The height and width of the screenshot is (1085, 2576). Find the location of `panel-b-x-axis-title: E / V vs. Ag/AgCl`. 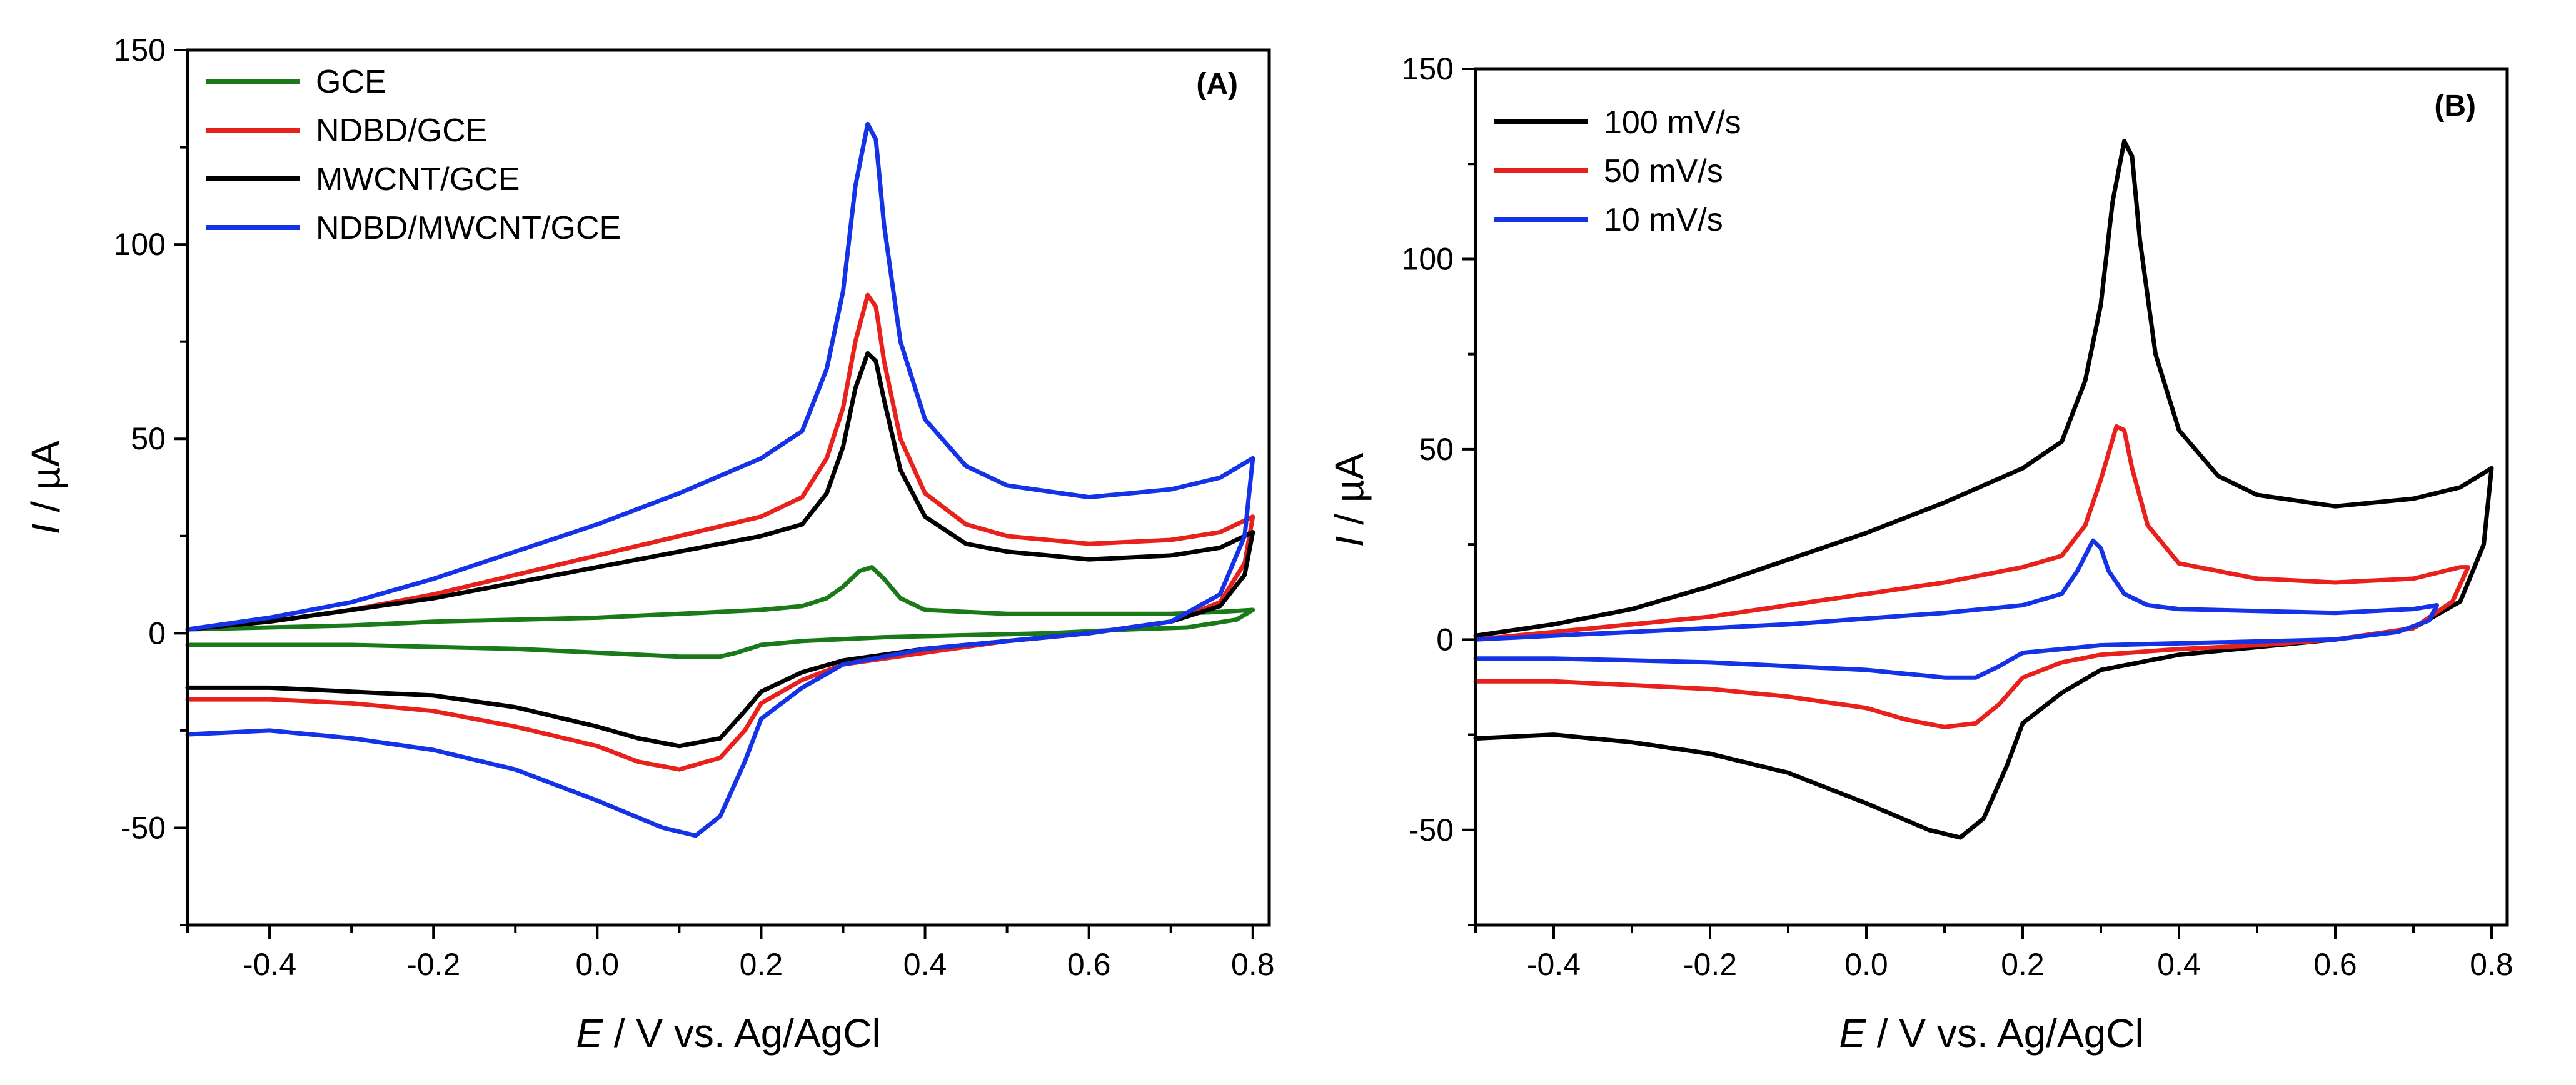

panel-b-x-axis-title: E / V vs. Ag/AgCl is located at coordinates (1991, 1033).